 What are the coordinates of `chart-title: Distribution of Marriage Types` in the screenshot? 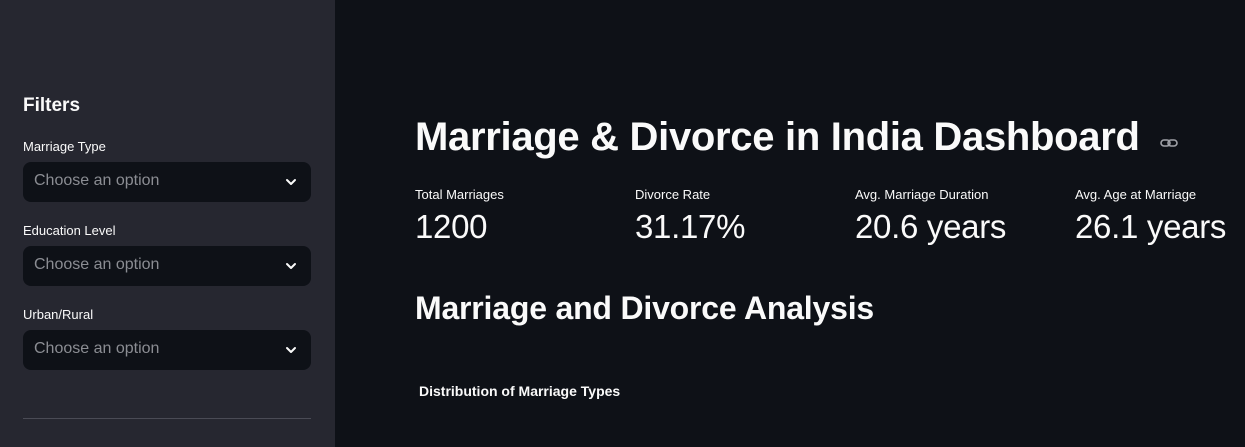 It's located at (520, 391).